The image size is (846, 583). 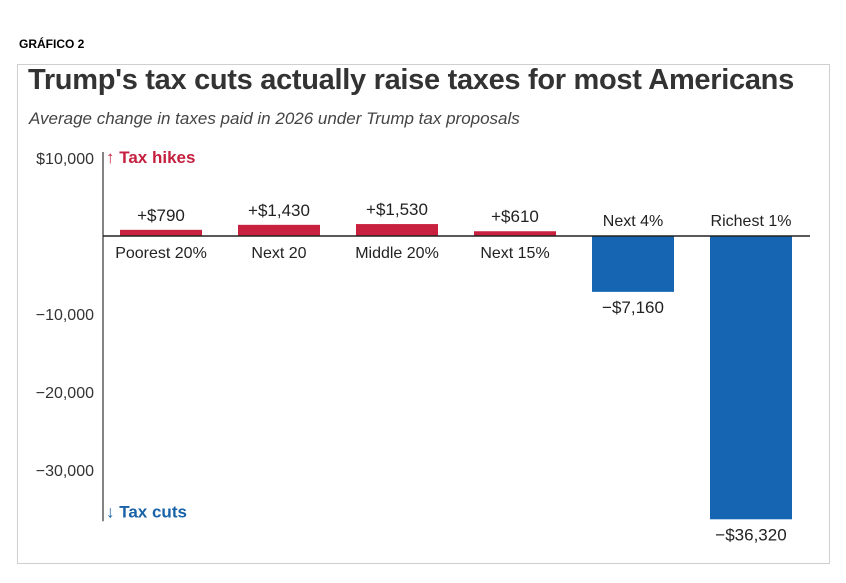 I want to click on category-label: Middle 20%, so click(x=397, y=253).